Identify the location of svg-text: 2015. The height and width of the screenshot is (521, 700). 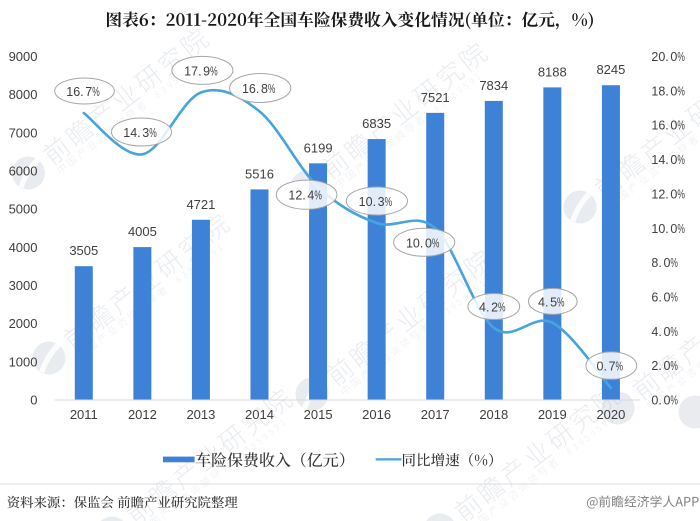
(318, 414).